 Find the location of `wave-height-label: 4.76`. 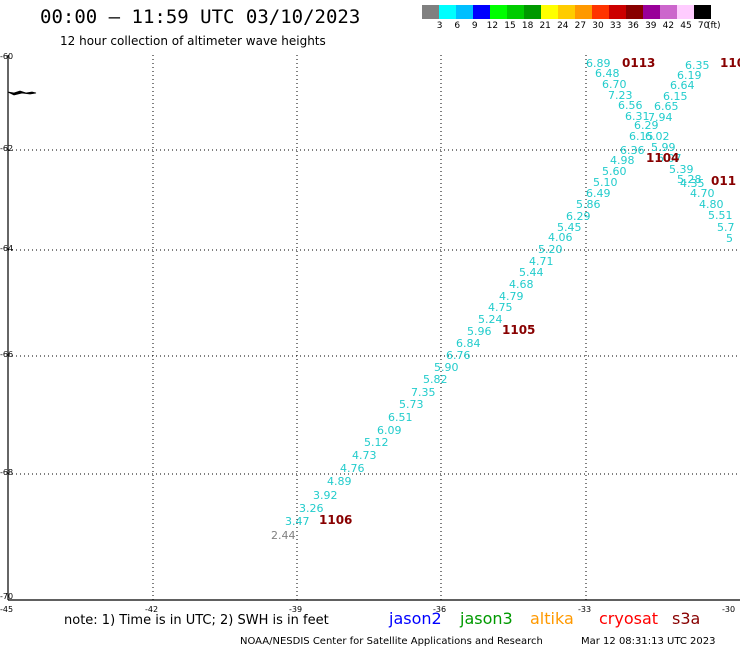

wave-height-label: 4.76 is located at coordinates (352, 468).